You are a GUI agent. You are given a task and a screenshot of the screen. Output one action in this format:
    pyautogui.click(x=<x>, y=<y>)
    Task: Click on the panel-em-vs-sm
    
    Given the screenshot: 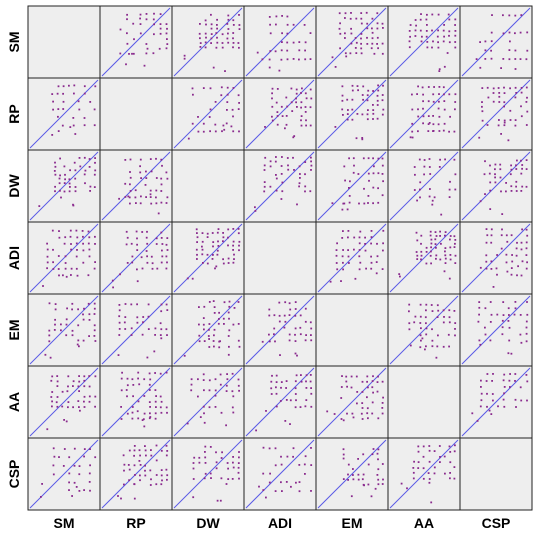 What is the action you would take?
    pyautogui.click(x=64, y=330)
    